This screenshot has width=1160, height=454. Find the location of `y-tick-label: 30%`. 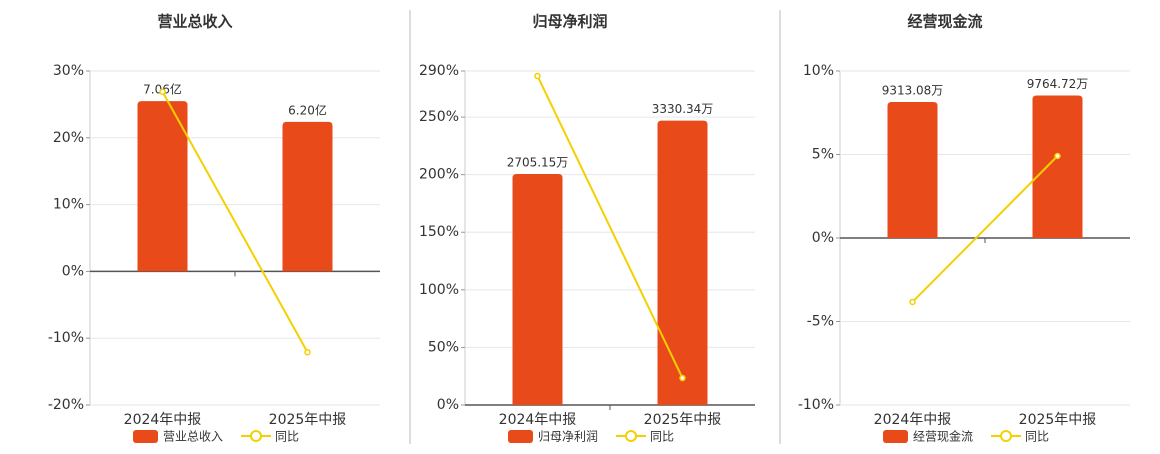

y-tick-label: 30% is located at coordinates (68, 71).